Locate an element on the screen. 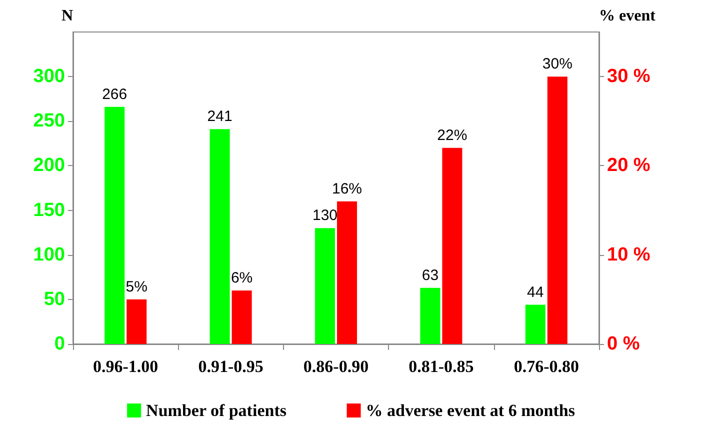 This screenshot has width=702, height=432. x-tick-label: 0.81-0.85 is located at coordinates (441, 366).